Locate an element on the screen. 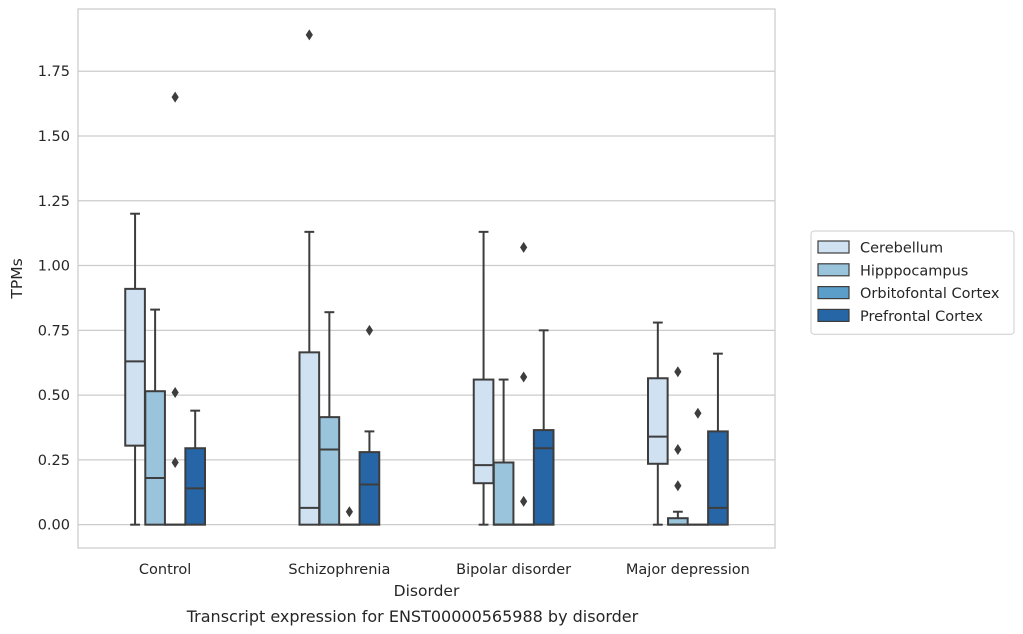 This screenshot has width=1023, height=634. x-tick-label: Schizophrenia is located at coordinates (339, 570).